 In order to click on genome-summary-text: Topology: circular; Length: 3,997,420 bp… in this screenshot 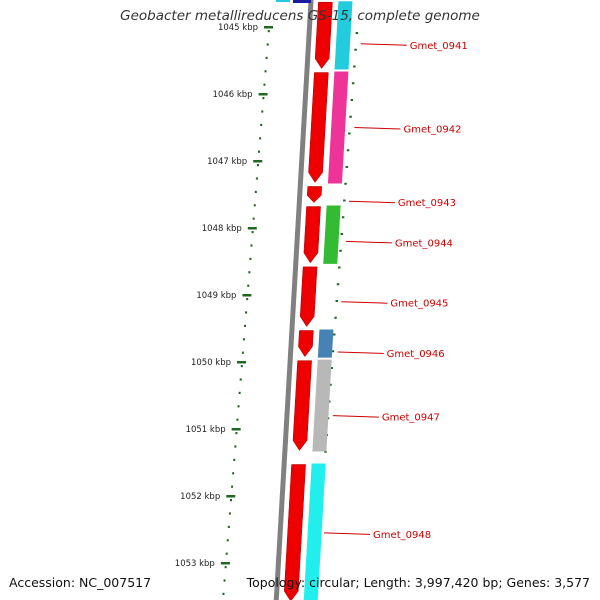, I will do `click(418, 582)`.